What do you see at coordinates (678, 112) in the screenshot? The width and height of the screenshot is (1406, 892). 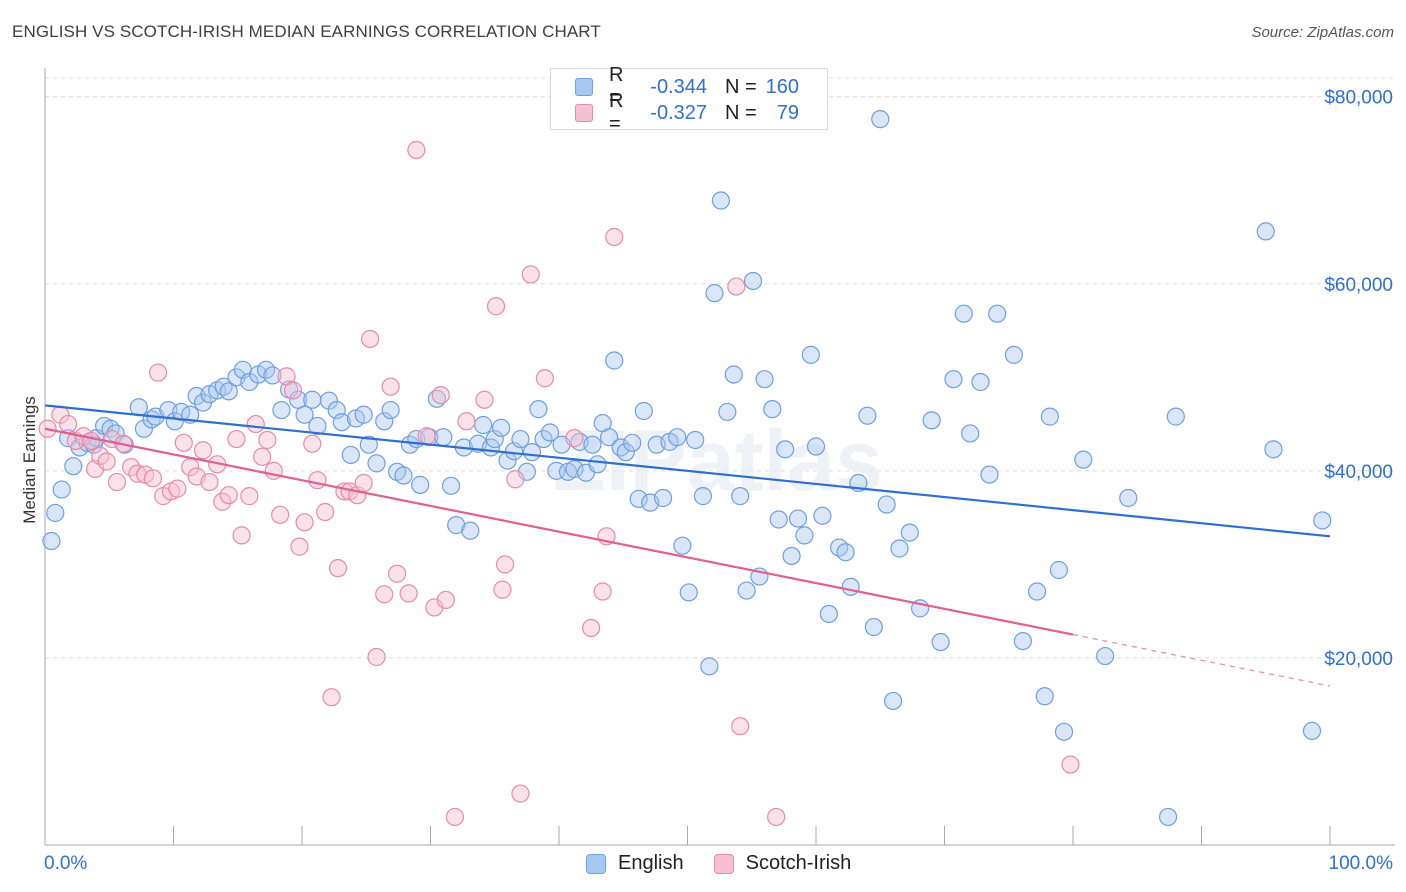 I see `r-value: -0.327` at bounding box center [678, 112].